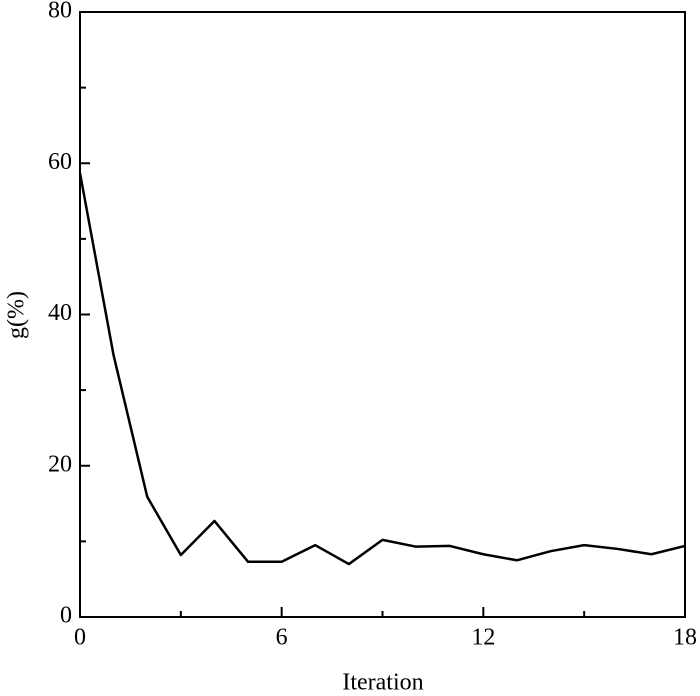  Describe the element at coordinates (282, 638) in the screenshot. I see `x-tick-label: 6` at that location.